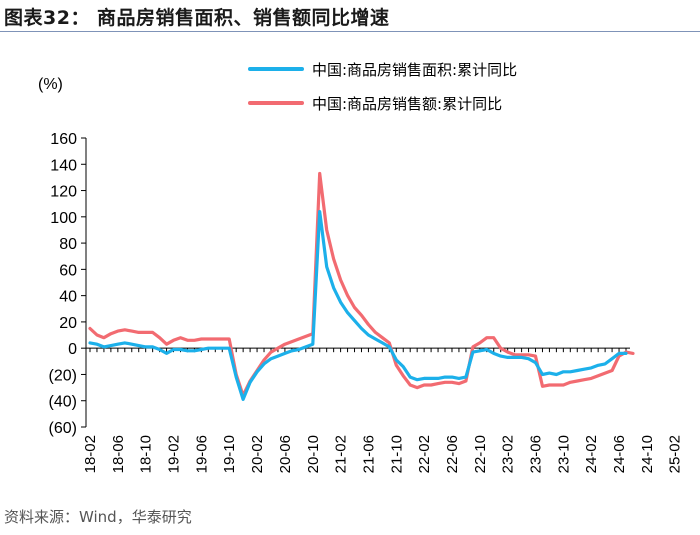  What do you see at coordinates (68, 284) in the screenshot?
I see `y-axis: 160 140 120 100 80 60 40 20 0 (20) (40) (60)` at bounding box center [68, 284].